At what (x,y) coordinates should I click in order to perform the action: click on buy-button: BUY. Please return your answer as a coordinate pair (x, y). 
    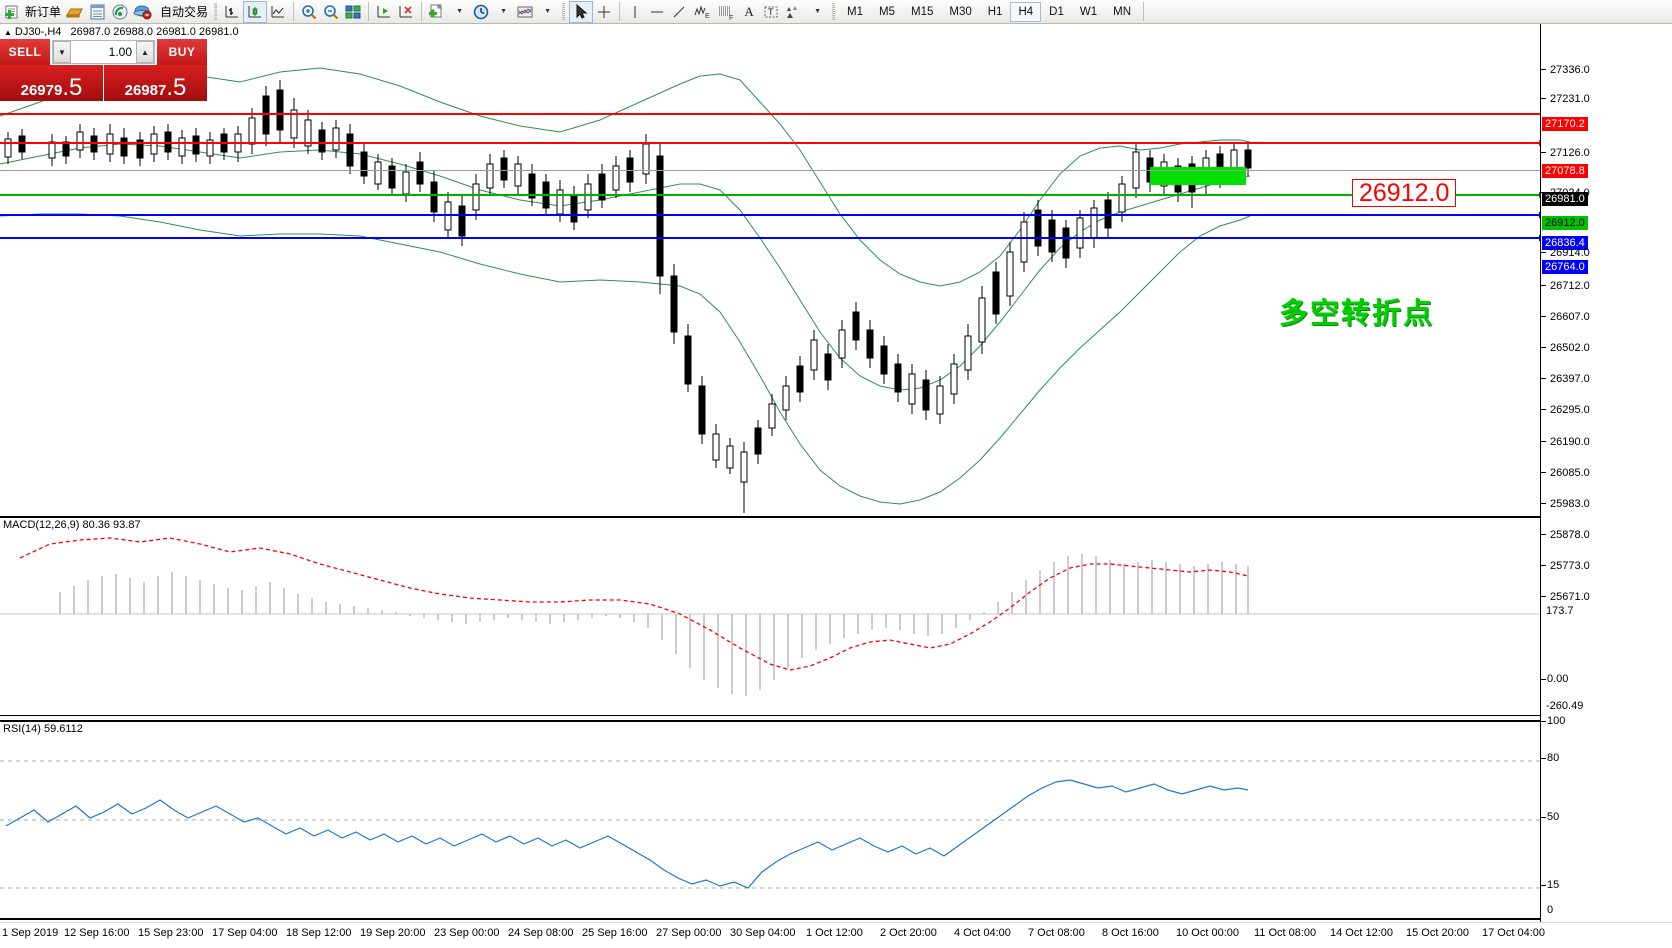
    Looking at the image, I should click on (182, 52).